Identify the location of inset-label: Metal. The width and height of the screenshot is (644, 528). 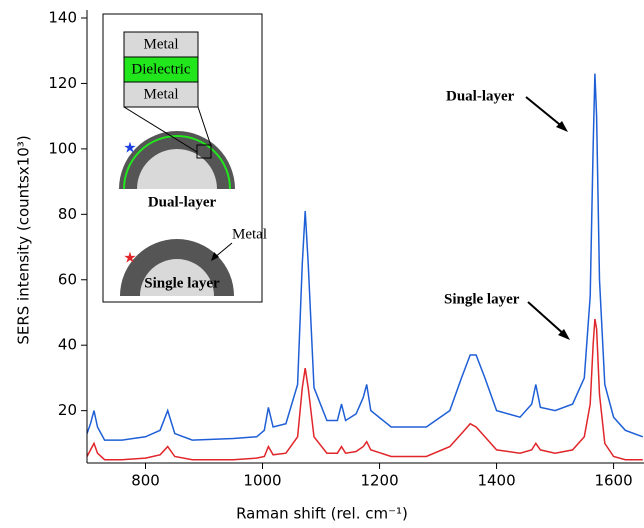
(249, 234).